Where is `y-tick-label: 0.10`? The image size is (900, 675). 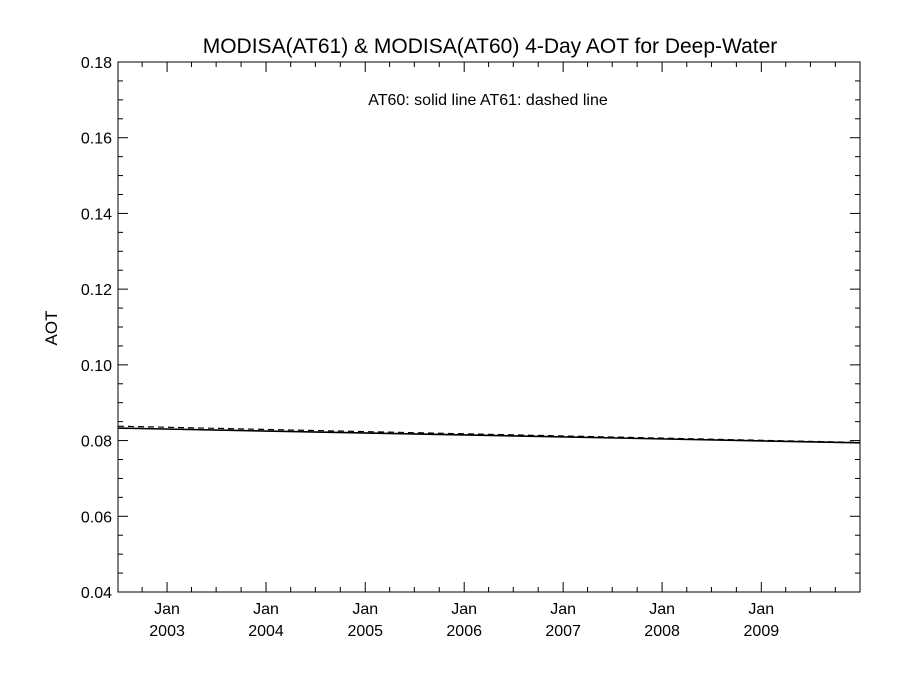
y-tick-label: 0.10 is located at coordinates (96, 366).